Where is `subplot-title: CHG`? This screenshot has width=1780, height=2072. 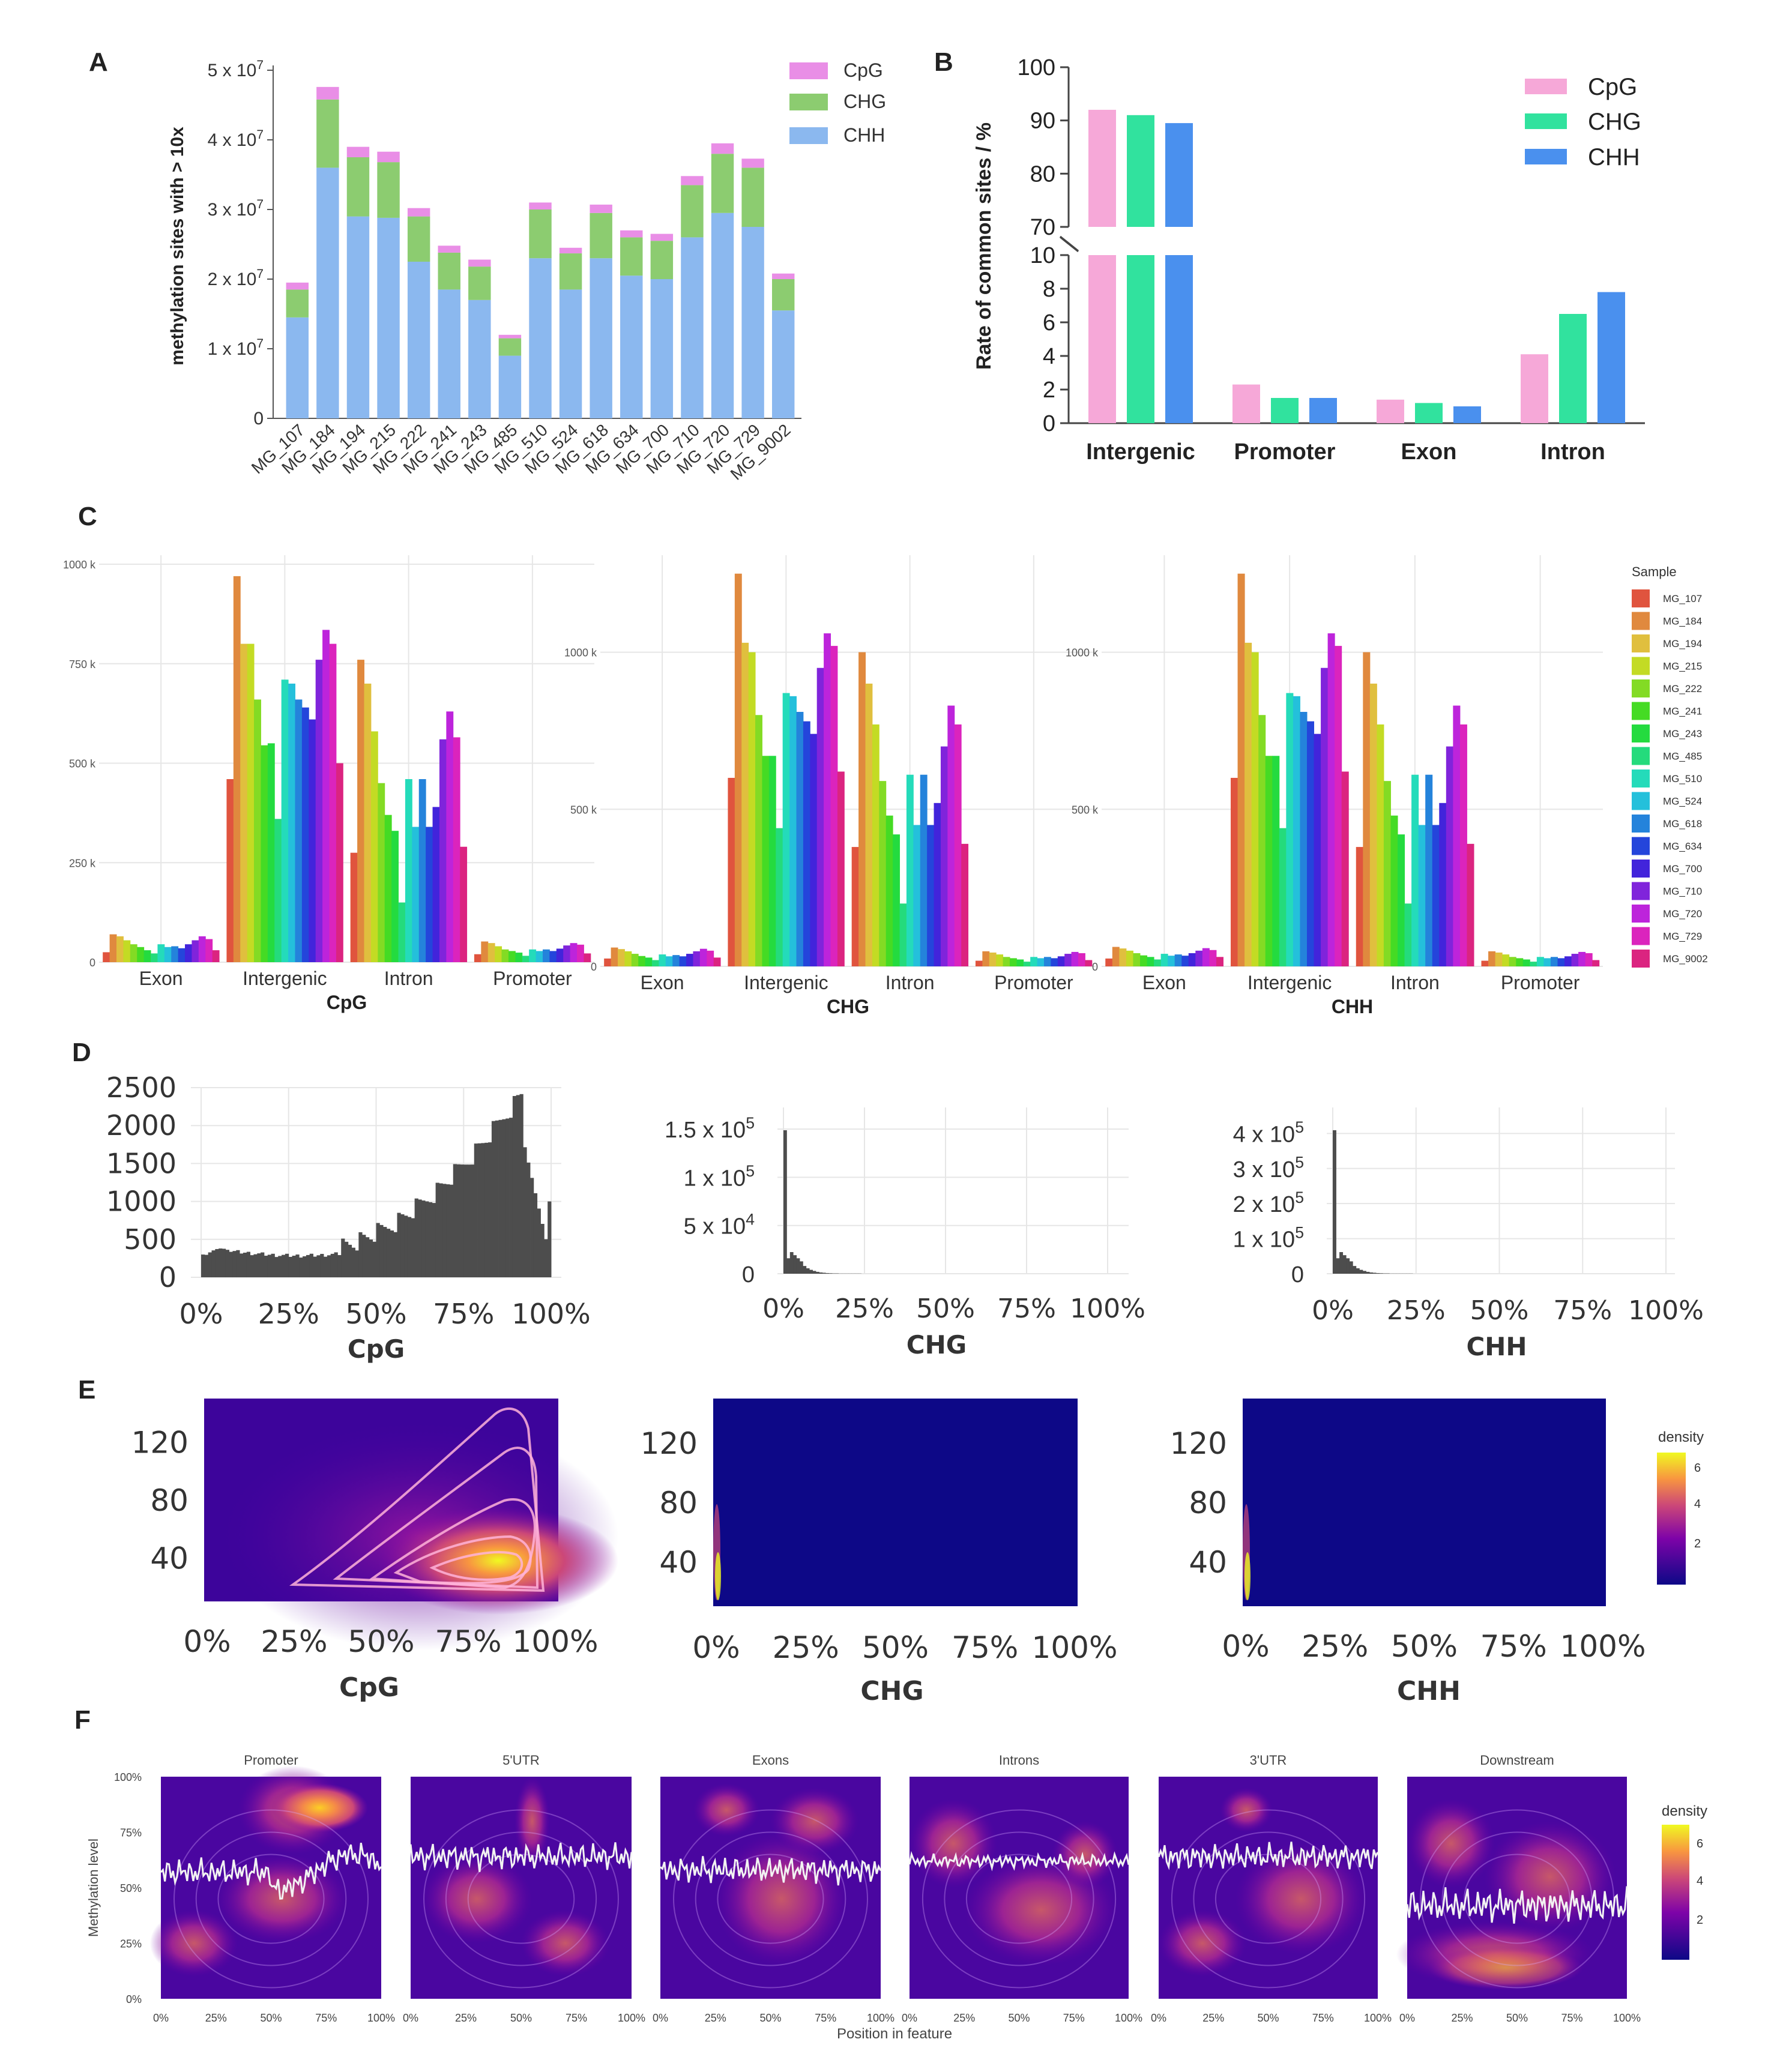
subplot-title: CHG is located at coordinates (848, 1006).